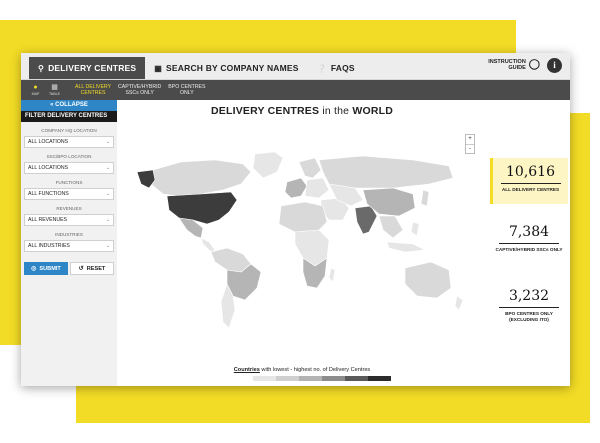  Describe the element at coordinates (93, 87) in the screenshot. I see `filter-label-line1: ALL DELIVERY` at that location.